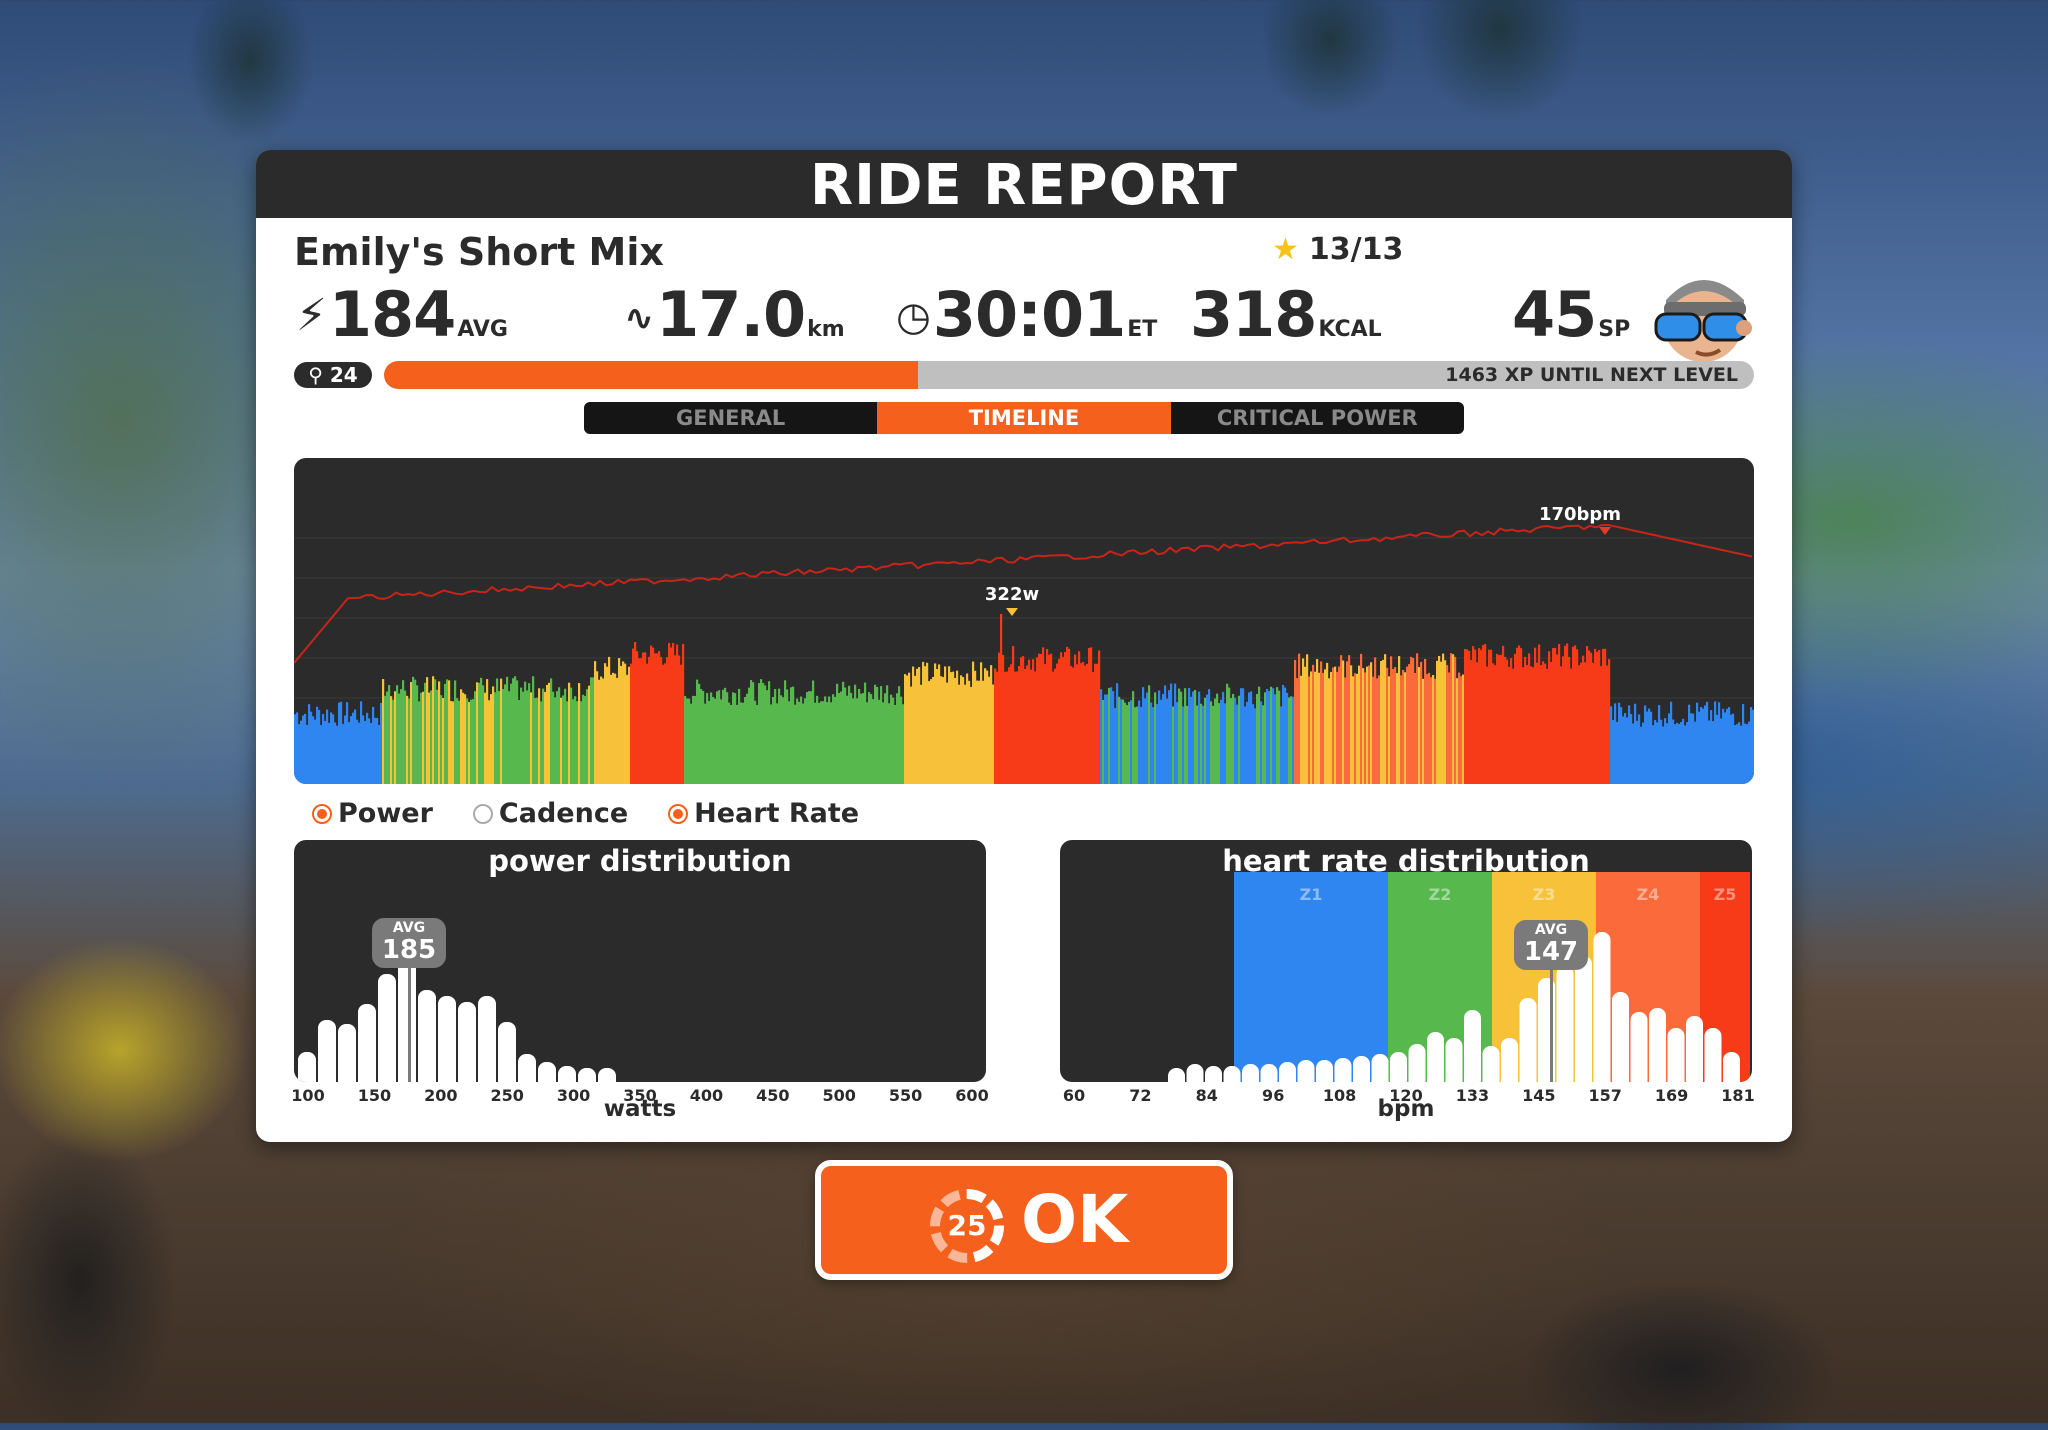 The image size is (2048, 1430). Describe the element at coordinates (1580, 514) in the screenshot. I see `peak-hr-label: 170bpm` at that location.